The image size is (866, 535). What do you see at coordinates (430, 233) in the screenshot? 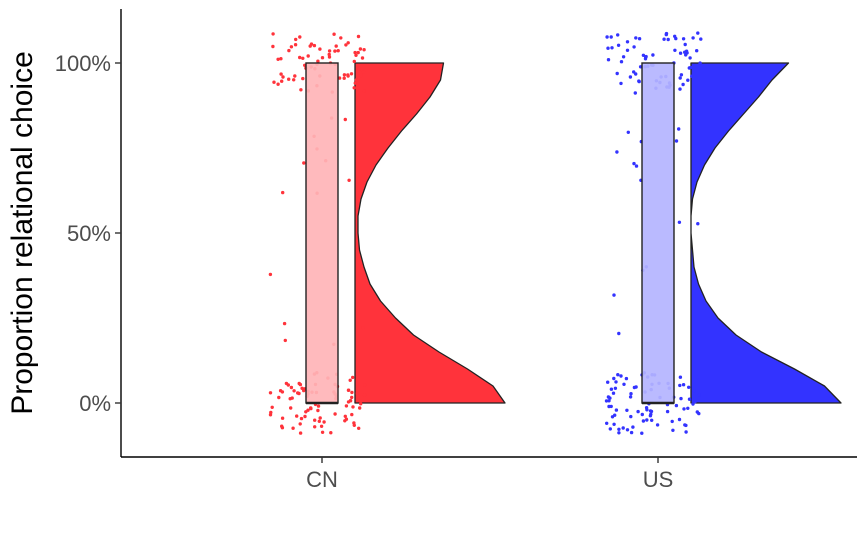
I see `density-cn` at bounding box center [430, 233].